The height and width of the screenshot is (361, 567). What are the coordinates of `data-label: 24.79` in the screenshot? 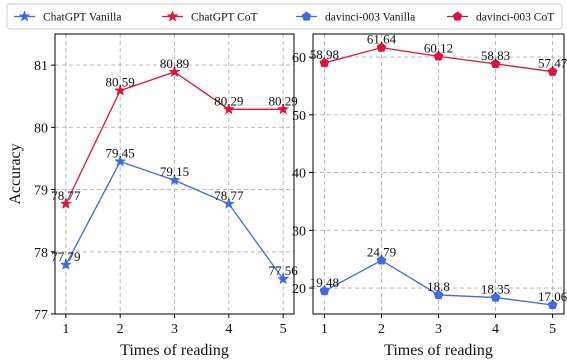 It's located at (381, 251).